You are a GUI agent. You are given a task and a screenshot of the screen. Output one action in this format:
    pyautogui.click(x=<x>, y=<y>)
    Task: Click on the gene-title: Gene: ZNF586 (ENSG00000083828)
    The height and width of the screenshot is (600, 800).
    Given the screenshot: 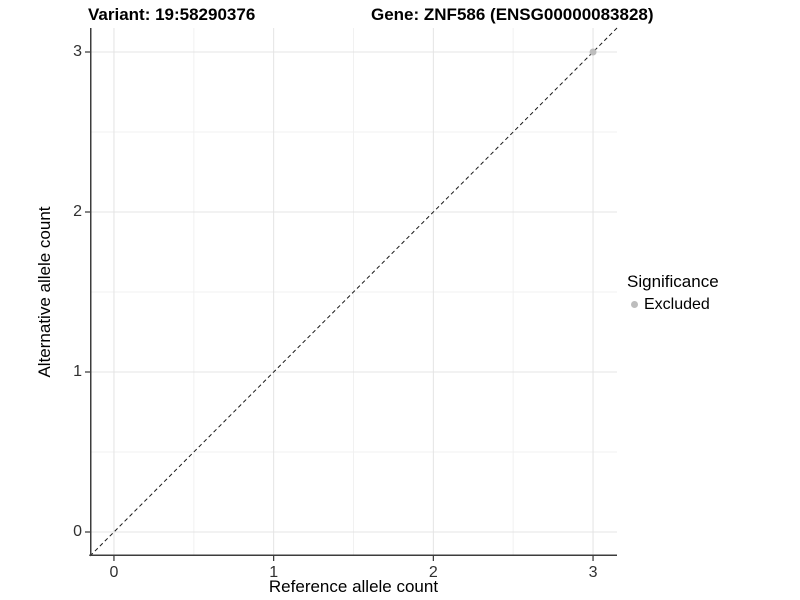 What is the action you would take?
    pyautogui.click(x=512, y=14)
    